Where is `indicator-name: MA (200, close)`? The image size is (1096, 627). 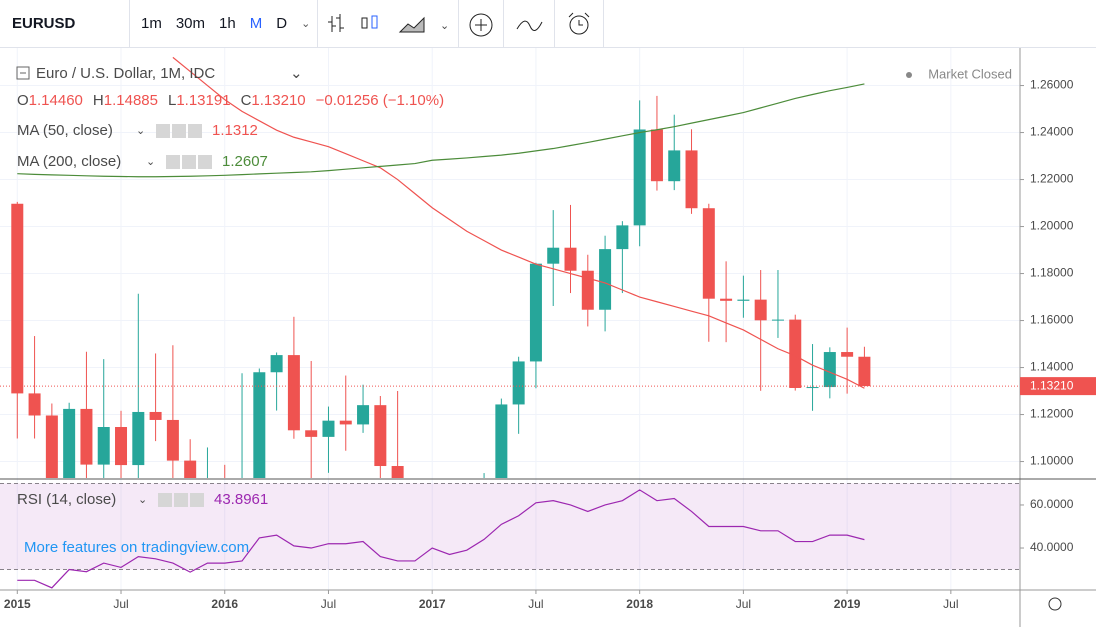
indicator-name: MA (200, close) is located at coordinates (69, 161).